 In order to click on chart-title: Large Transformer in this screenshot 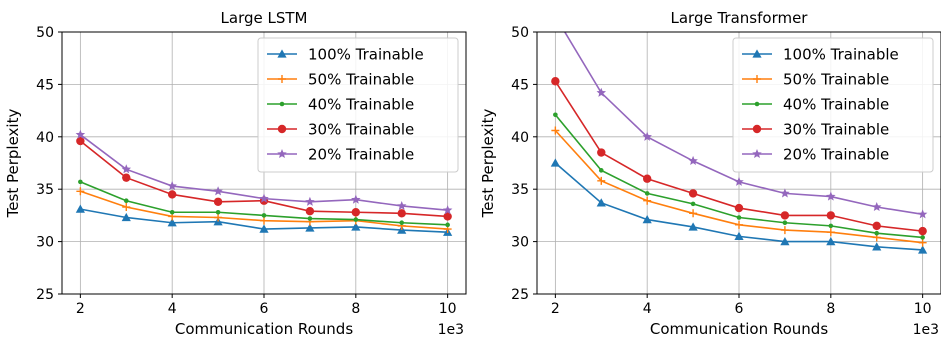, I will do `click(740, 18)`.